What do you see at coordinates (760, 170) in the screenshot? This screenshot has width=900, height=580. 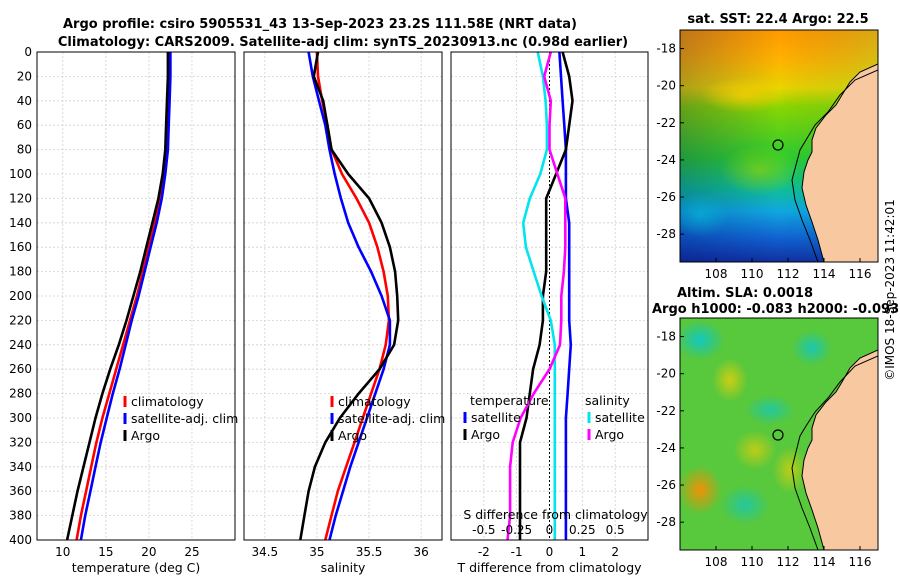 I see `sst-green-patch` at bounding box center [760, 170].